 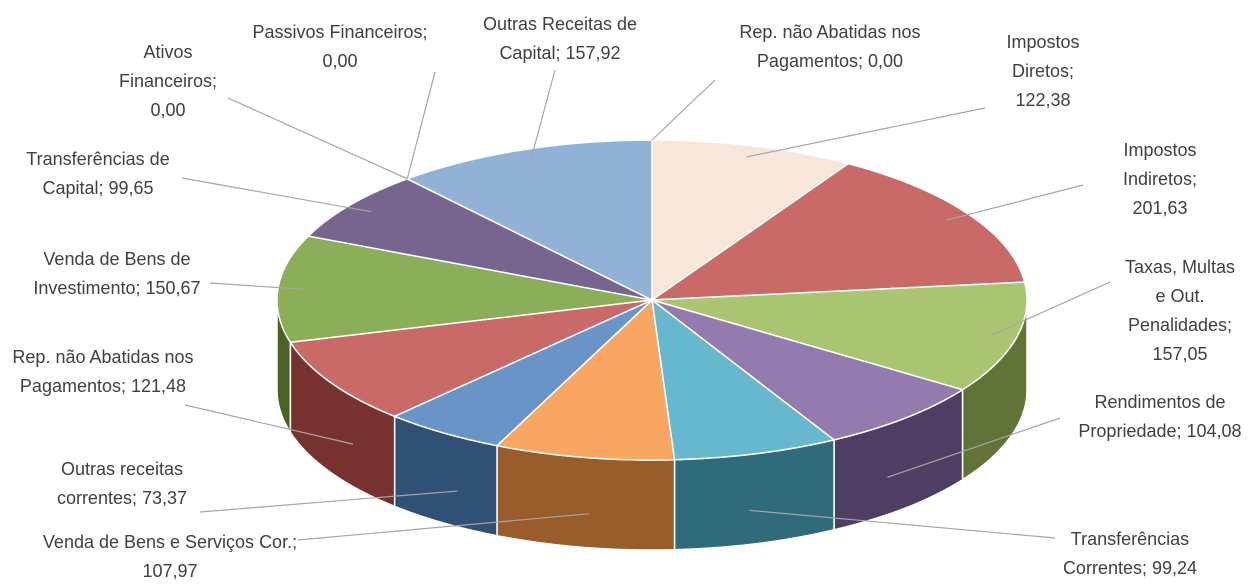 I want to click on category-name: Venda de Bens de Investimento;, so click(x=112, y=273).